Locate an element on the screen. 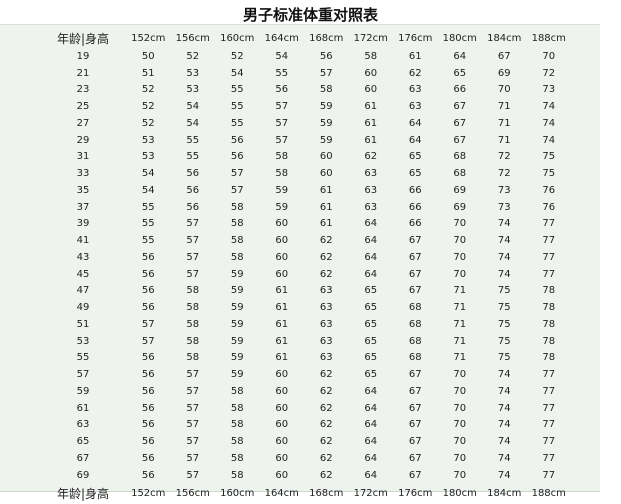 This screenshot has height=504, width=621. age-cell: 43 is located at coordinates (83, 257).